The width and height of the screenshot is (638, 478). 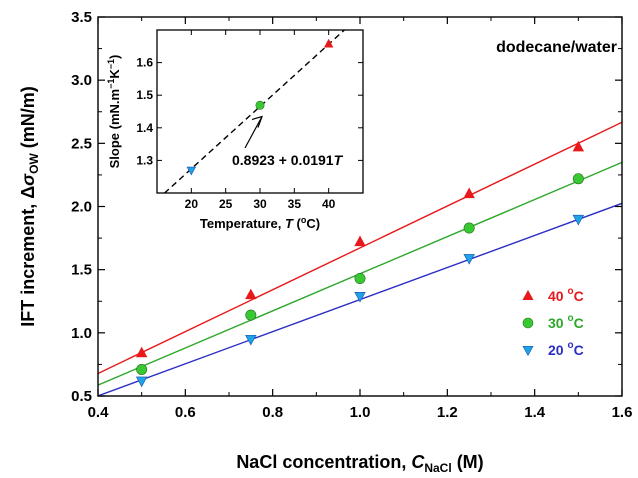 What do you see at coordinates (257, 121) in the screenshot?
I see `equation-arrow-head` at bounding box center [257, 121].